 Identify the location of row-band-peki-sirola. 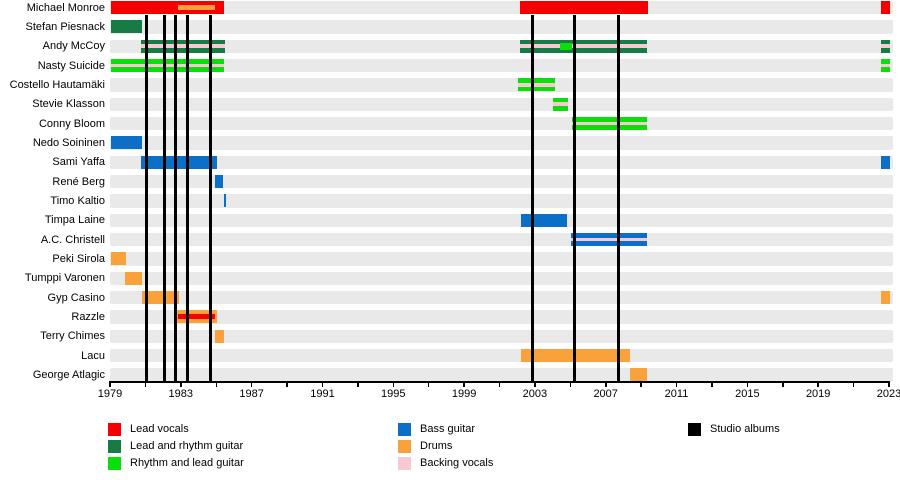
(501, 259).